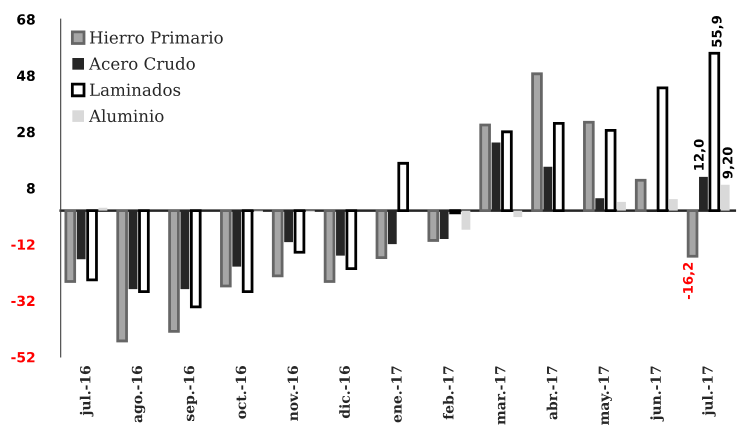 The width and height of the screenshot is (740, 427). I want to click on x-tick-label: mar.-17, so click(500, 395).